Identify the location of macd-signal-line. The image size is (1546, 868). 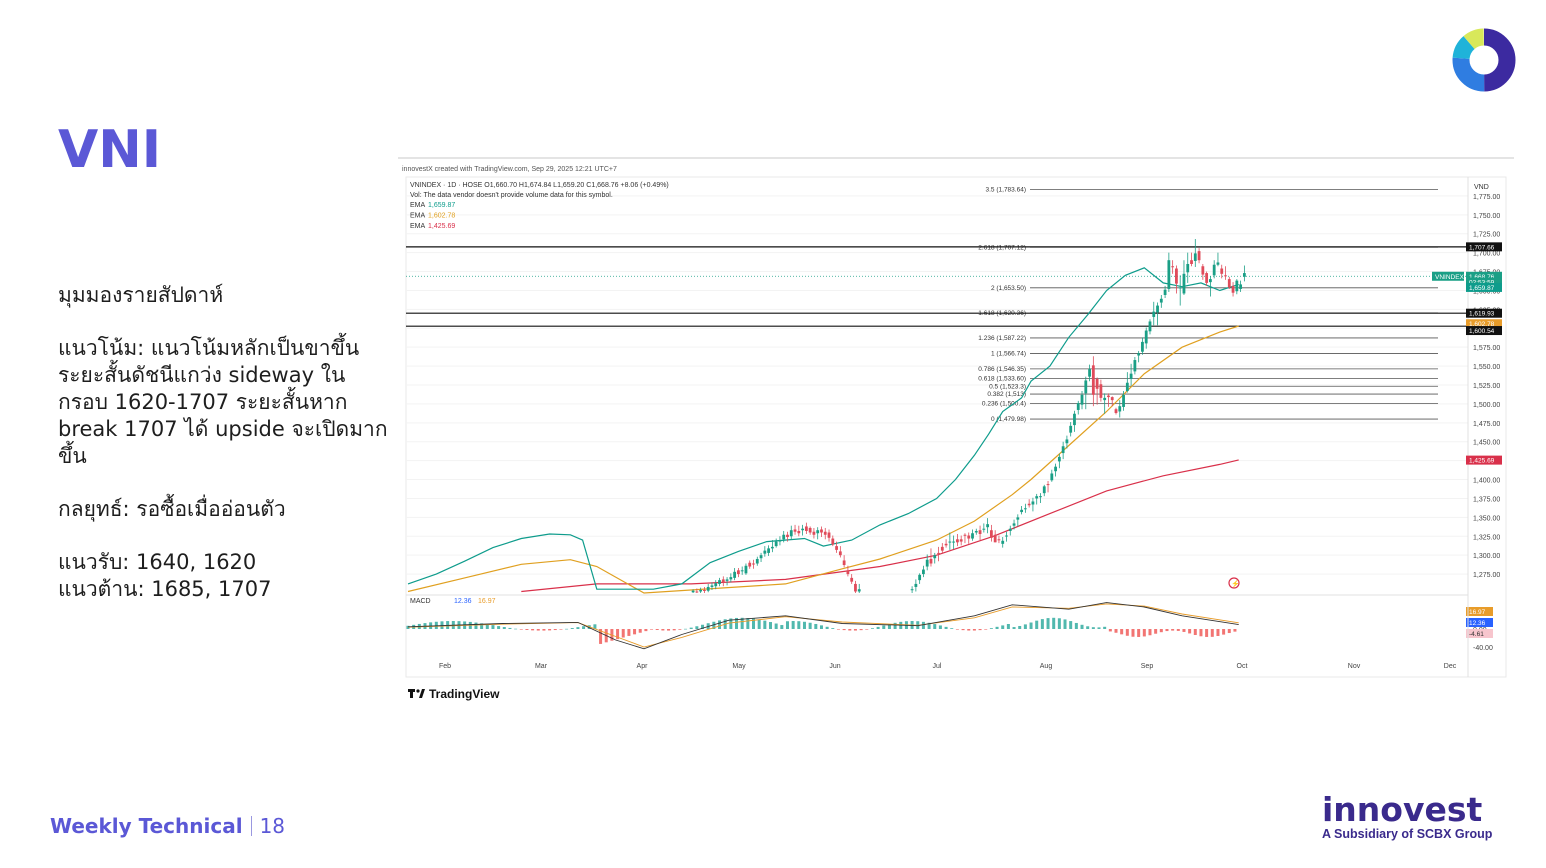
(823, 625).